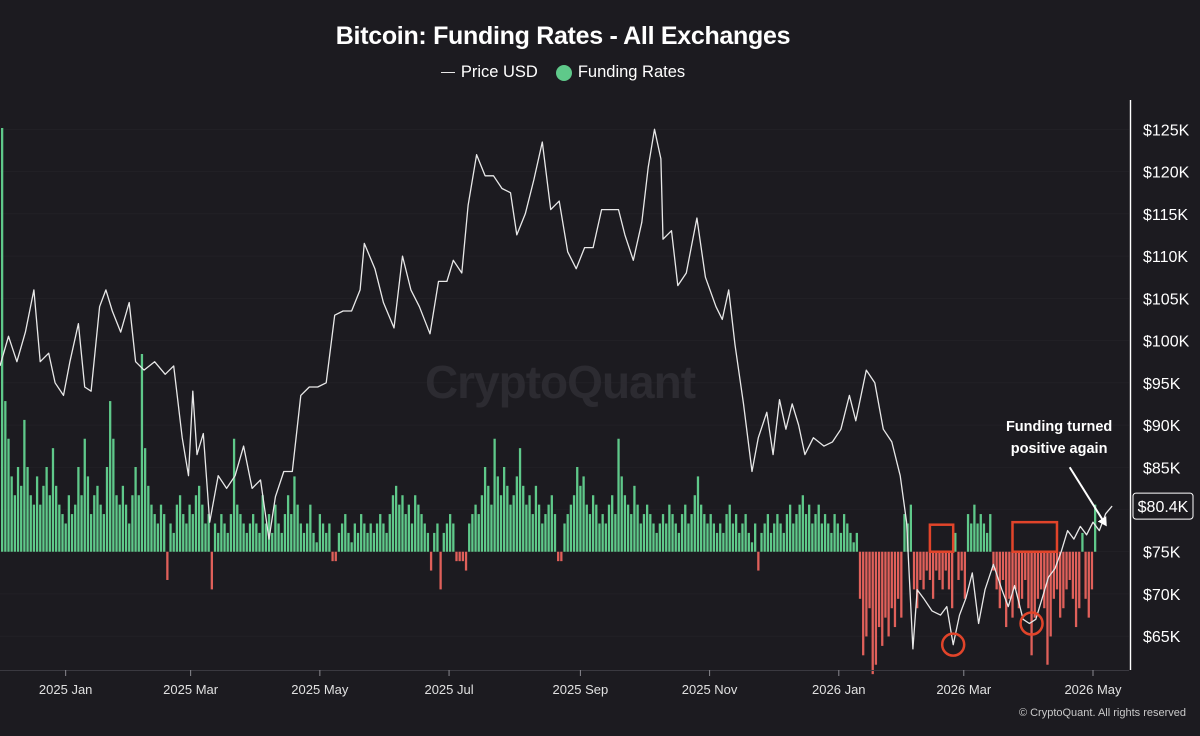 The height and width of the screenshot is (736, 1200). I want to click on x-tick-label: 2025 Nov, so click(710, 689).